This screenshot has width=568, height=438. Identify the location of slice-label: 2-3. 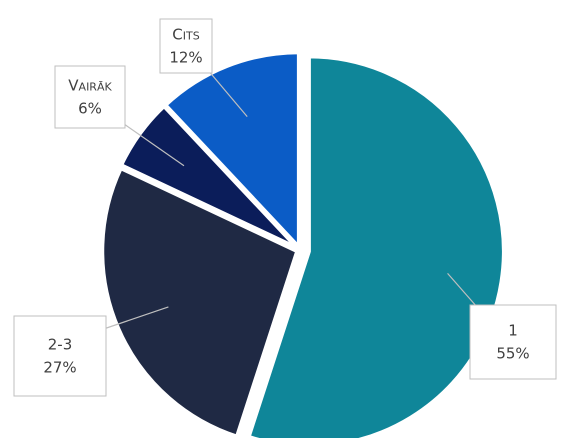
(60, 345).